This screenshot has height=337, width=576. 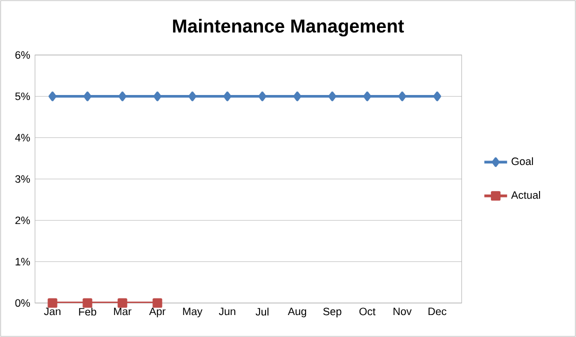 What do you see at coordinates (288, 27) in the screenshot?
I see `chart-title: Maintenance Management` at bounding box center [288, 27].